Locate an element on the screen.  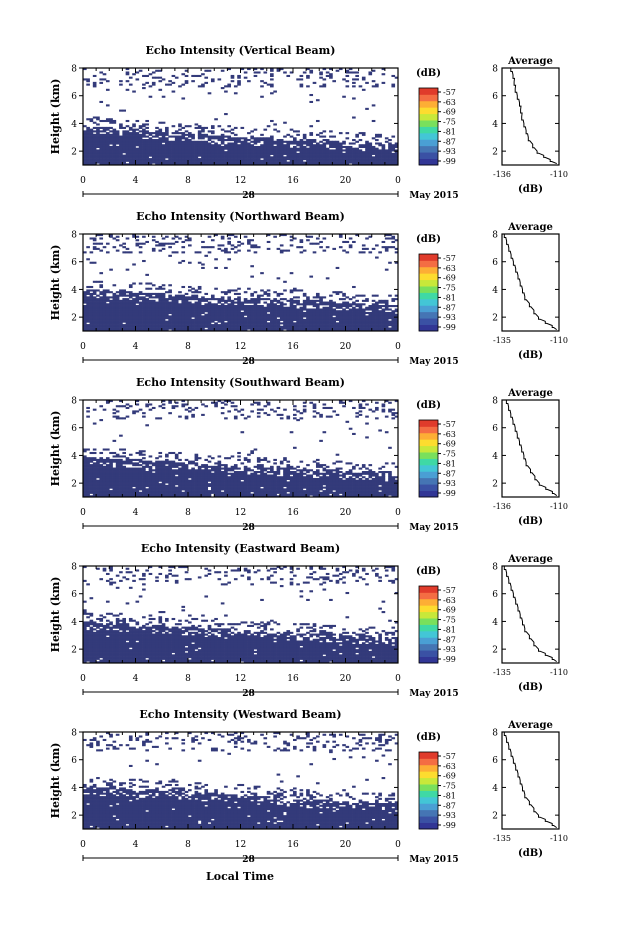
average-x-label: (dB) is located at coordinates (530, 521).